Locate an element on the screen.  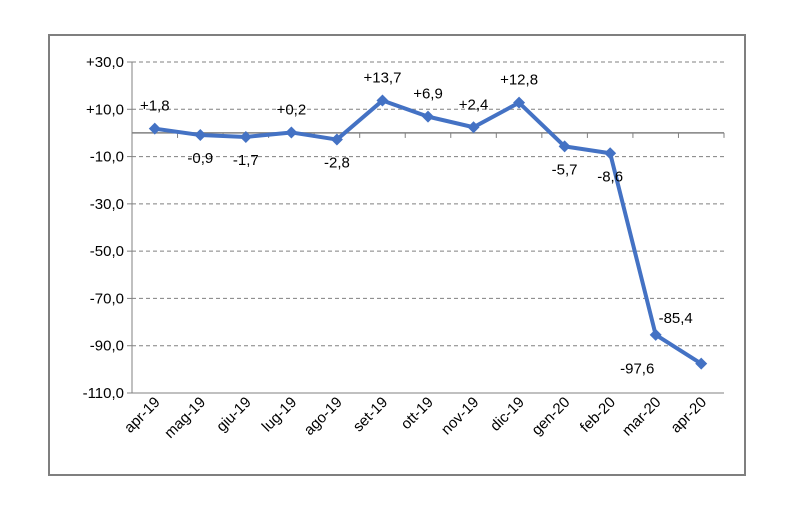
y-tick-label: -70,0 is located at coordinates (107, 298).